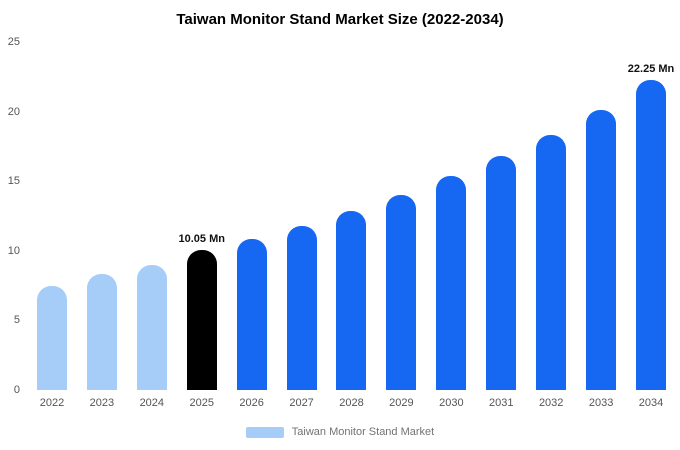  I want to click on x-tick-label: 2031, so click(501, 403).